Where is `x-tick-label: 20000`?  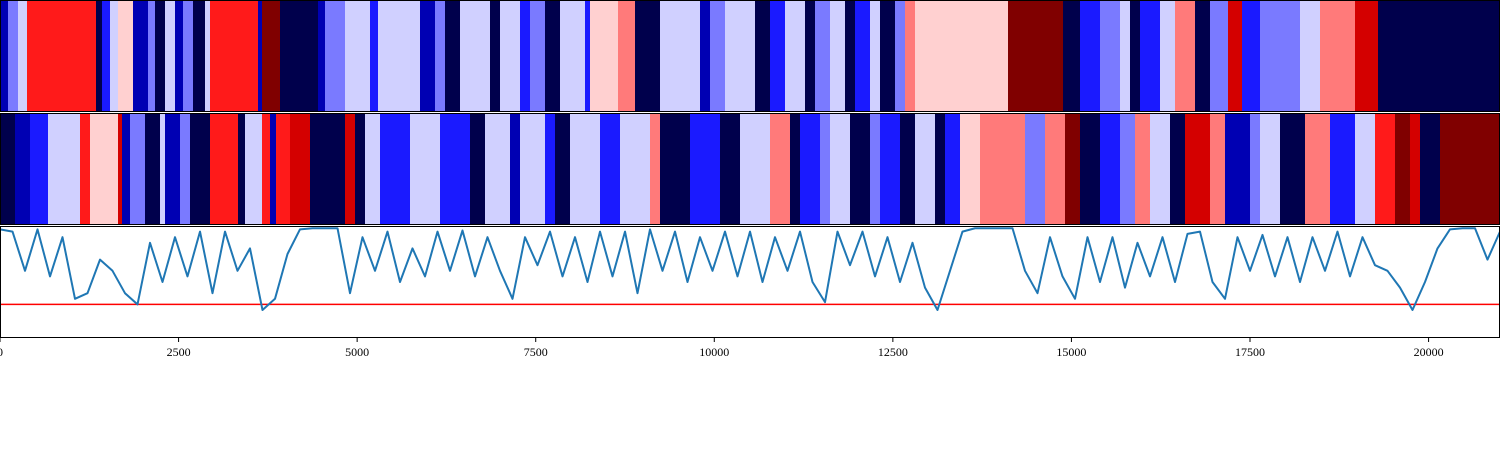
x-tick-label: 20000 is located at coordinates (1429, 352).